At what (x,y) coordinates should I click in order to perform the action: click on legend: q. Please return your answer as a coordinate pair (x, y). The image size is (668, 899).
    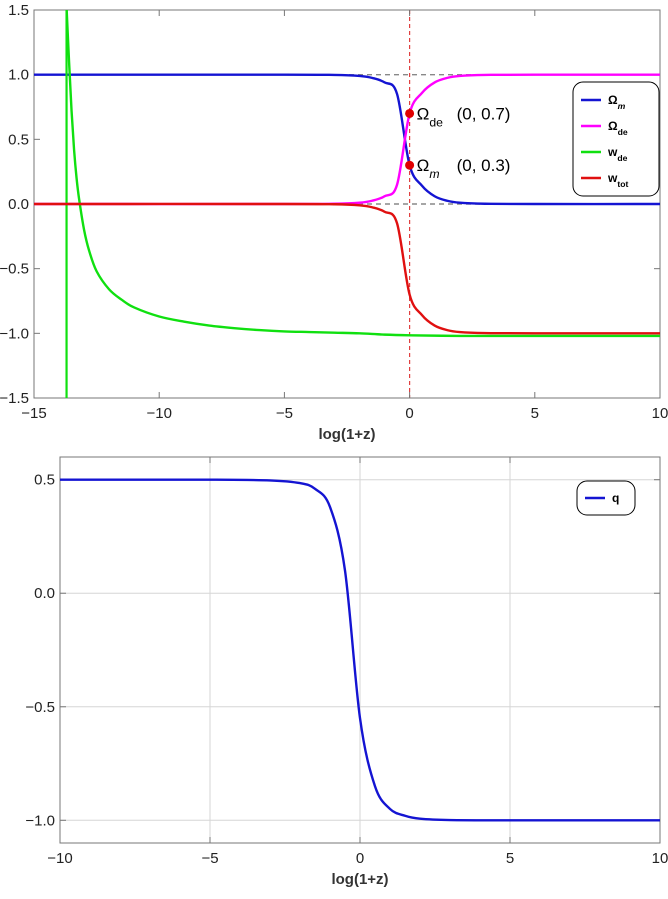
    Looking at the image, I should click on (606, 498).